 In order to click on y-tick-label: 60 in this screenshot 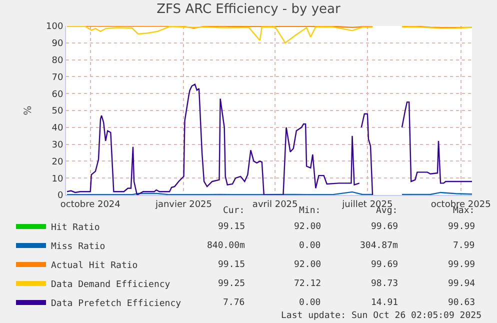, I will do `click(58, 95)`.